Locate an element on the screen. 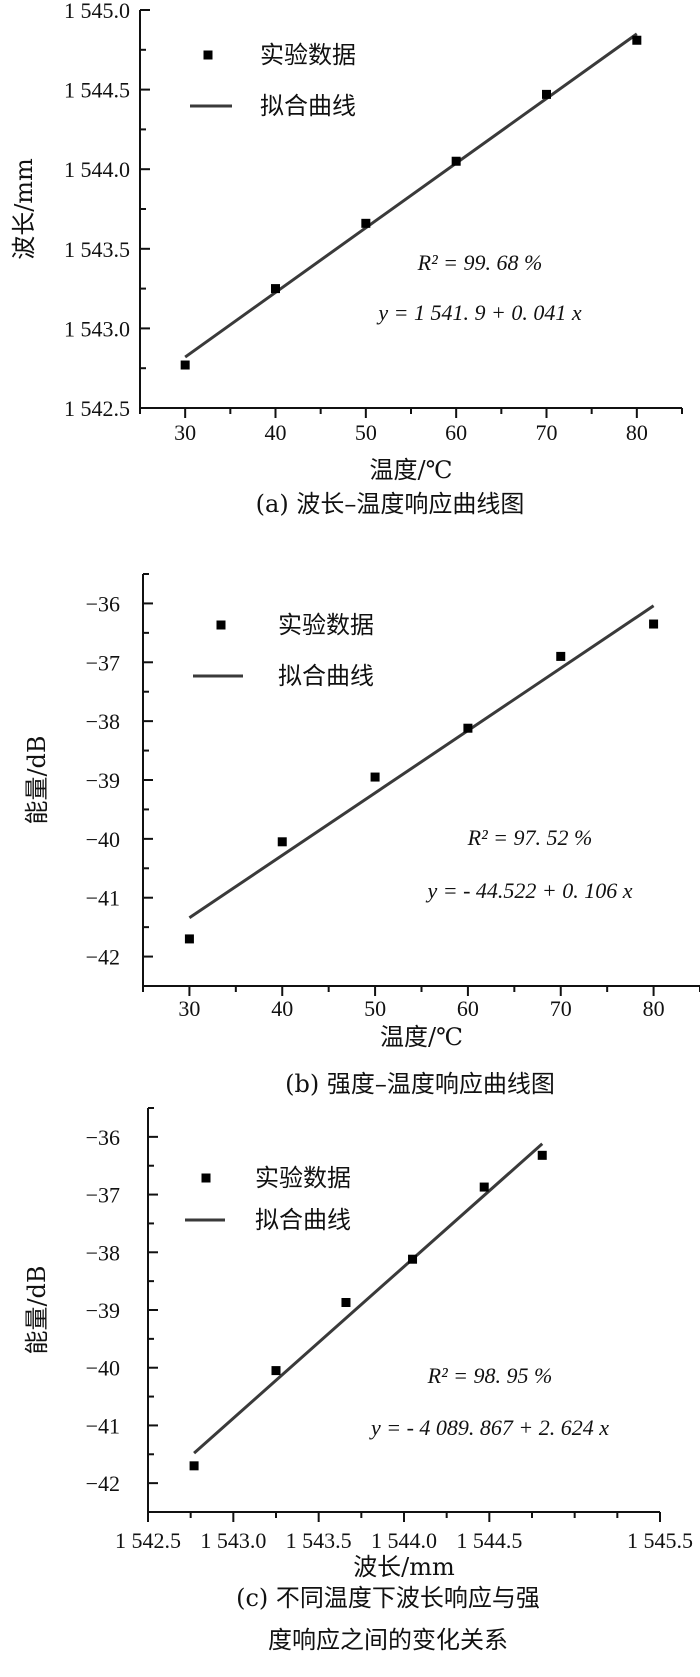  x-tick-label: 1 543.0 is located at coordinates (233, 1540).